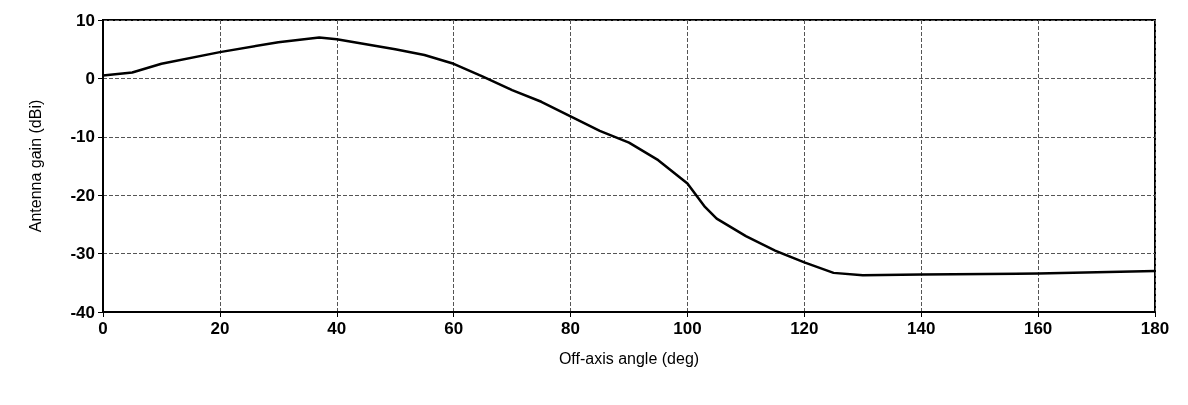  I want to click on y-tick-label: -20, so click(82, 195).